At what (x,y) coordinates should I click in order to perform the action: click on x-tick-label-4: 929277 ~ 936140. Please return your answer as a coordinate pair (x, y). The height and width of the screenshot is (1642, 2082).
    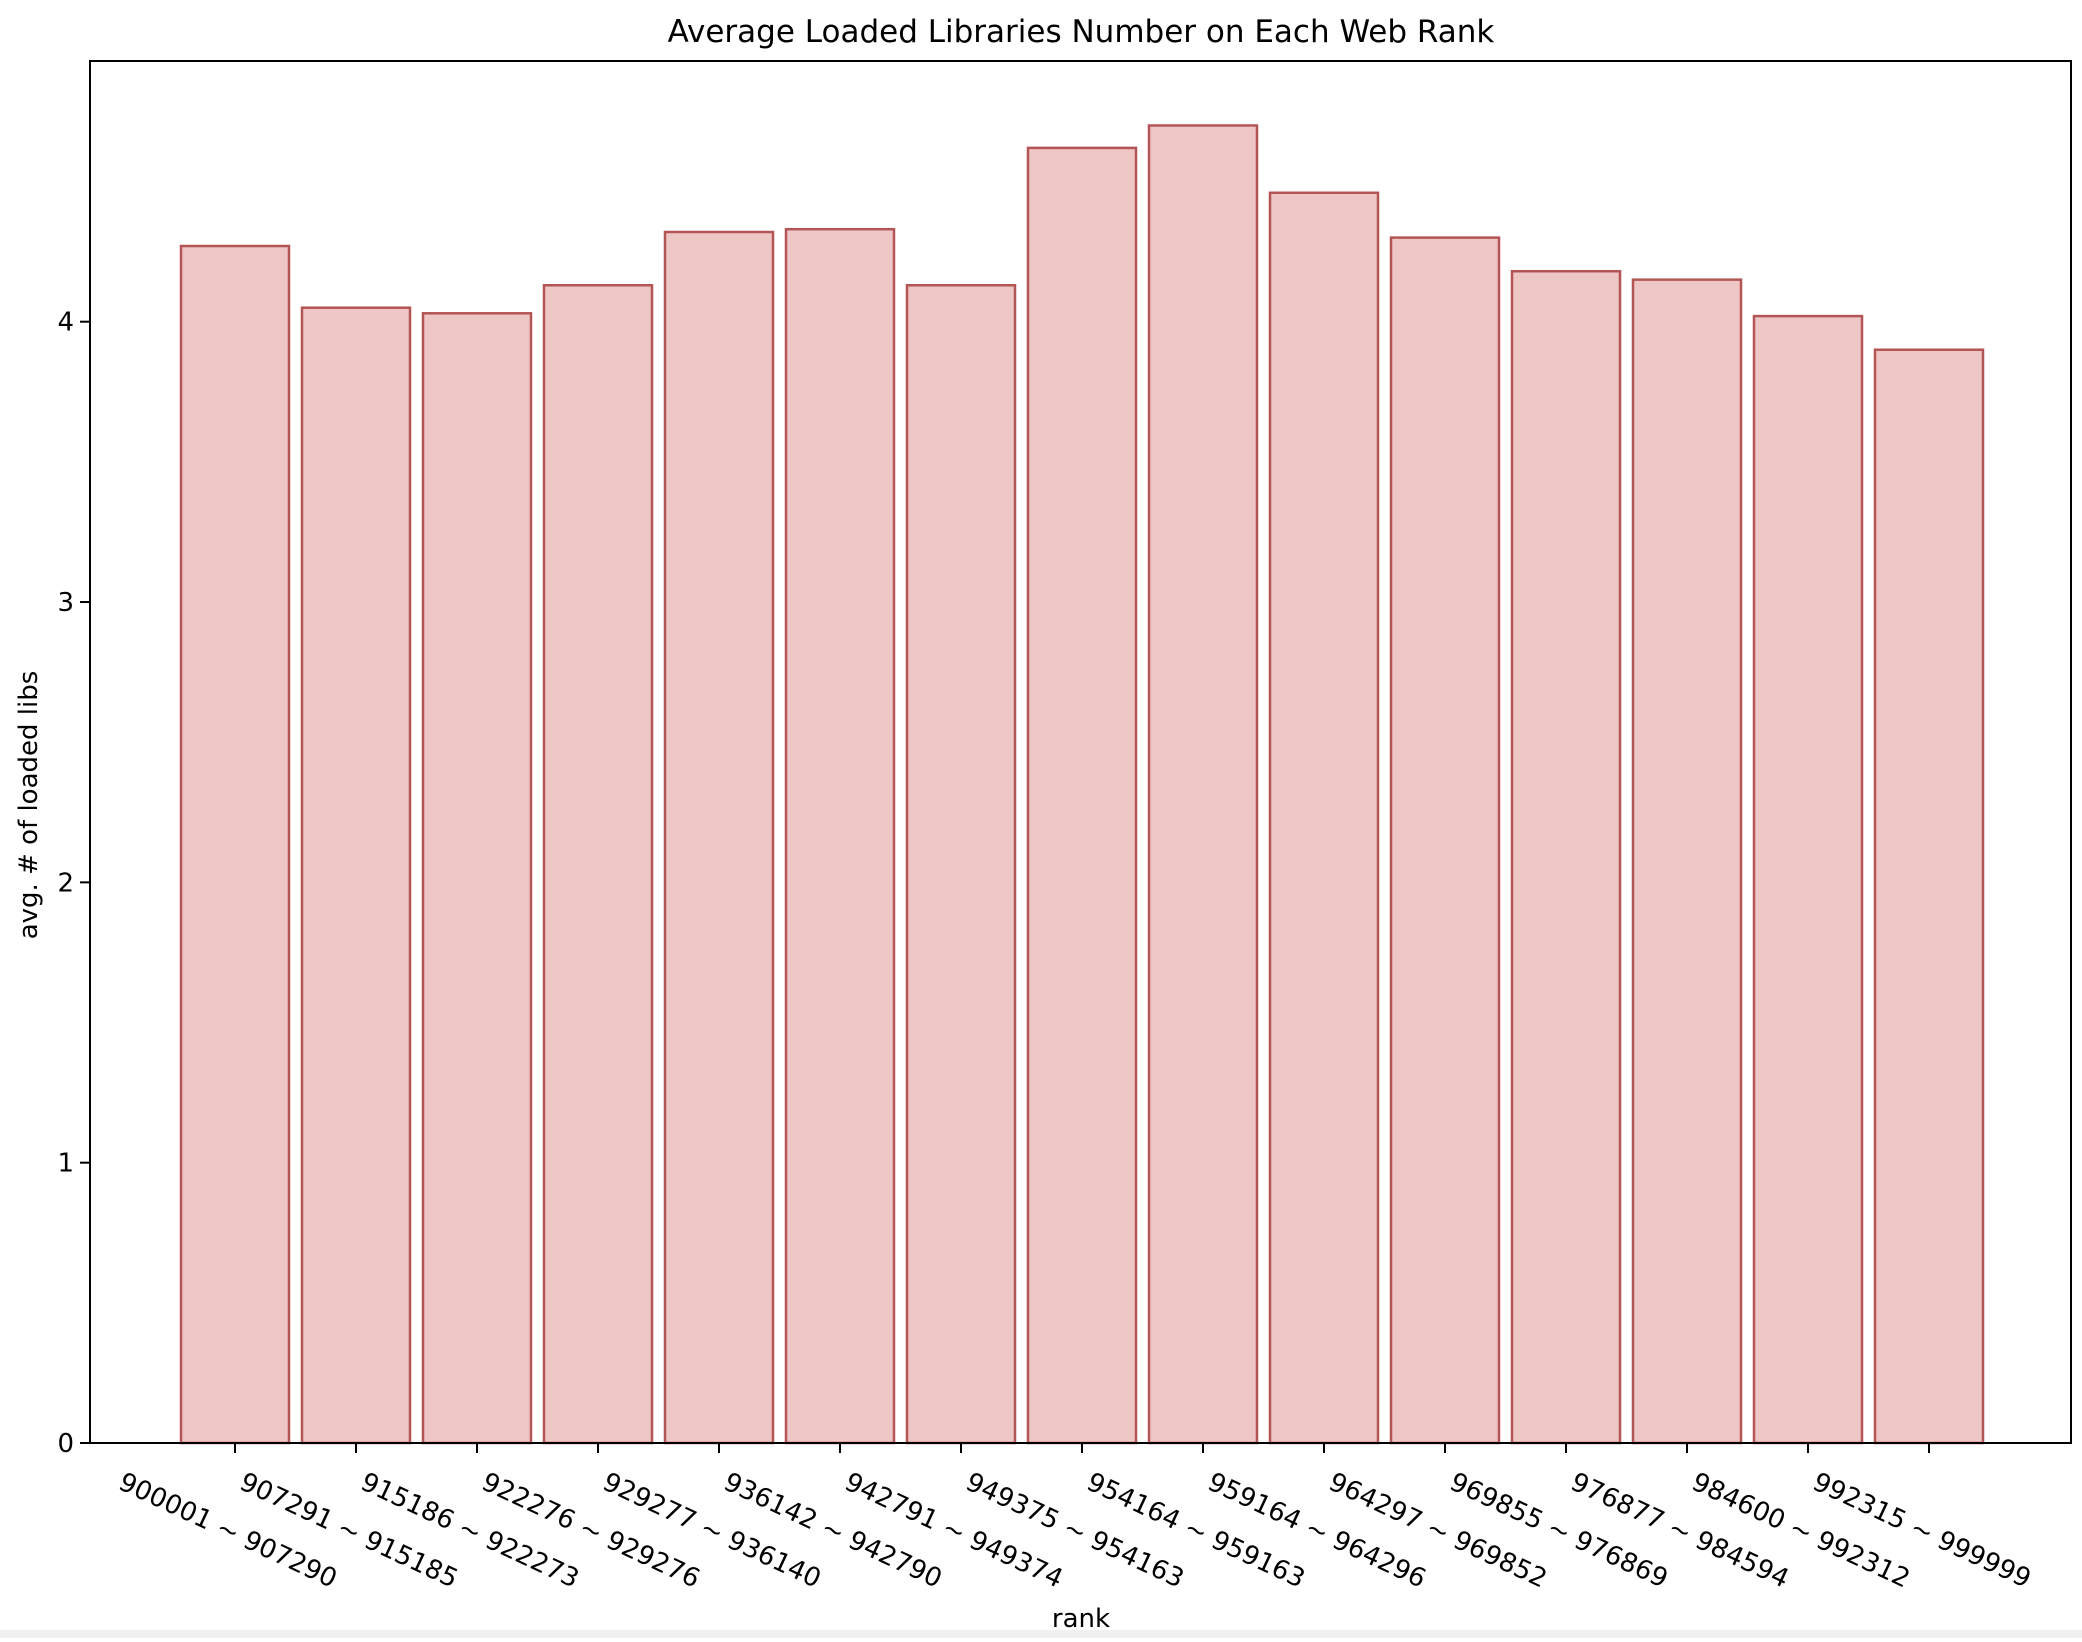
    Looking at the image, I should click on (711, 1530).